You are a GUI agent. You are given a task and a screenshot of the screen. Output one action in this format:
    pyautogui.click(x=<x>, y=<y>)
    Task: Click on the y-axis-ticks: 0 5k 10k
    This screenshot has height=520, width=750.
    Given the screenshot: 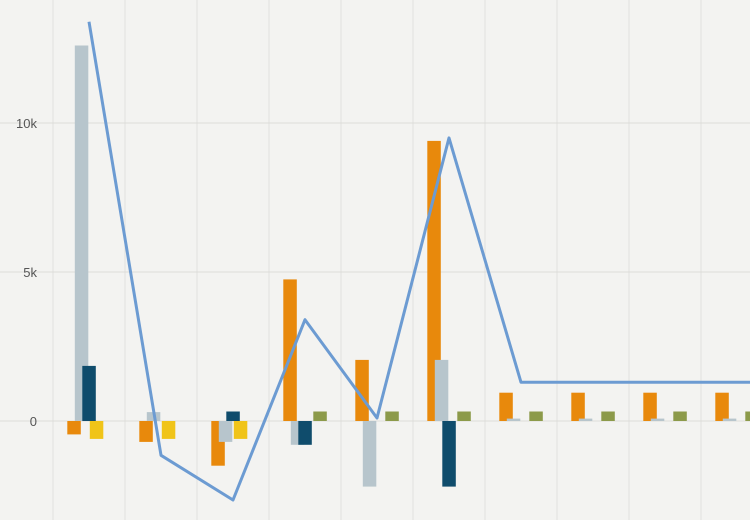 What is the action you would take?
    pyautogui.click(x=26, y=272)
    